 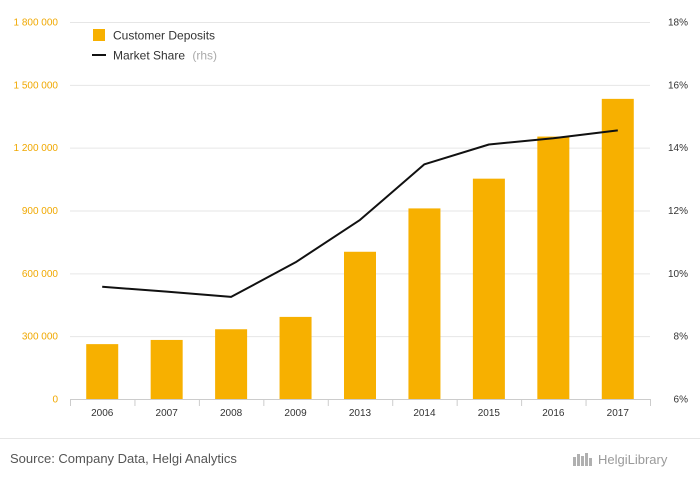 I want to click on x-tick-label: 2014, so click(x=424, y=413).